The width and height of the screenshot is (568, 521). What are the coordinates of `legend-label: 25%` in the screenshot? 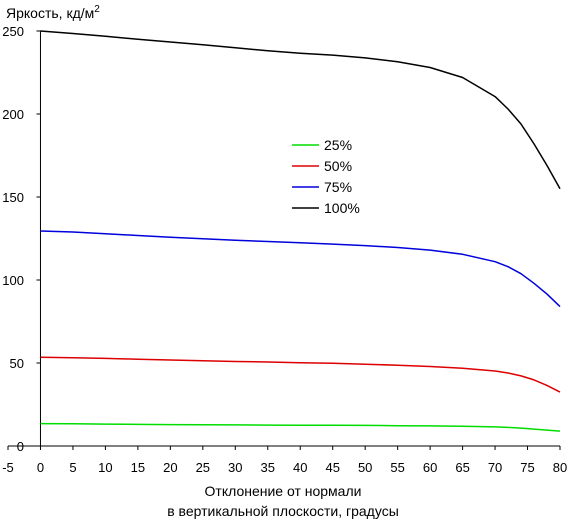 It's located at (338, 145).